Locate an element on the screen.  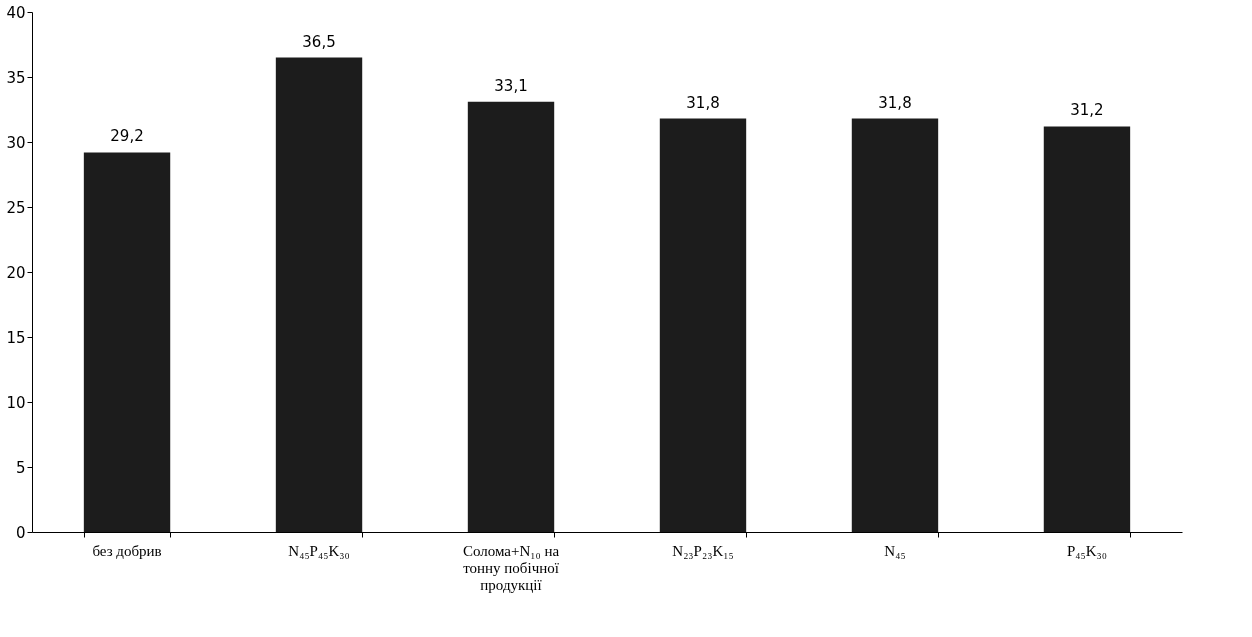
y-tick-label: 25 is located at coordinates (16, 207).